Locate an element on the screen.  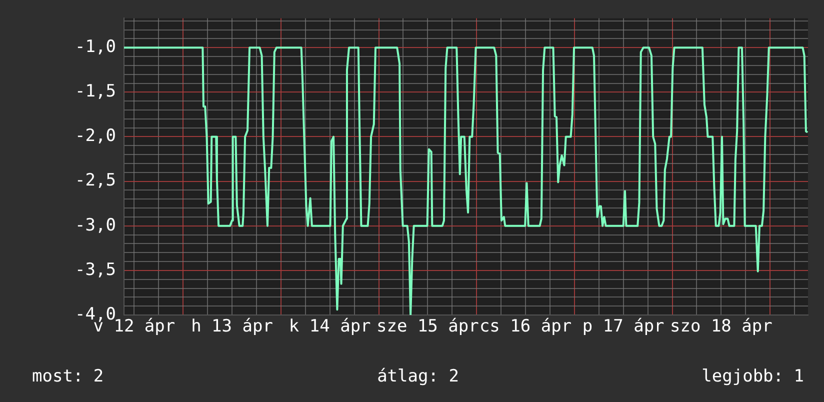
y-tick-label: -1,5 is located at coordinates (95, 92).